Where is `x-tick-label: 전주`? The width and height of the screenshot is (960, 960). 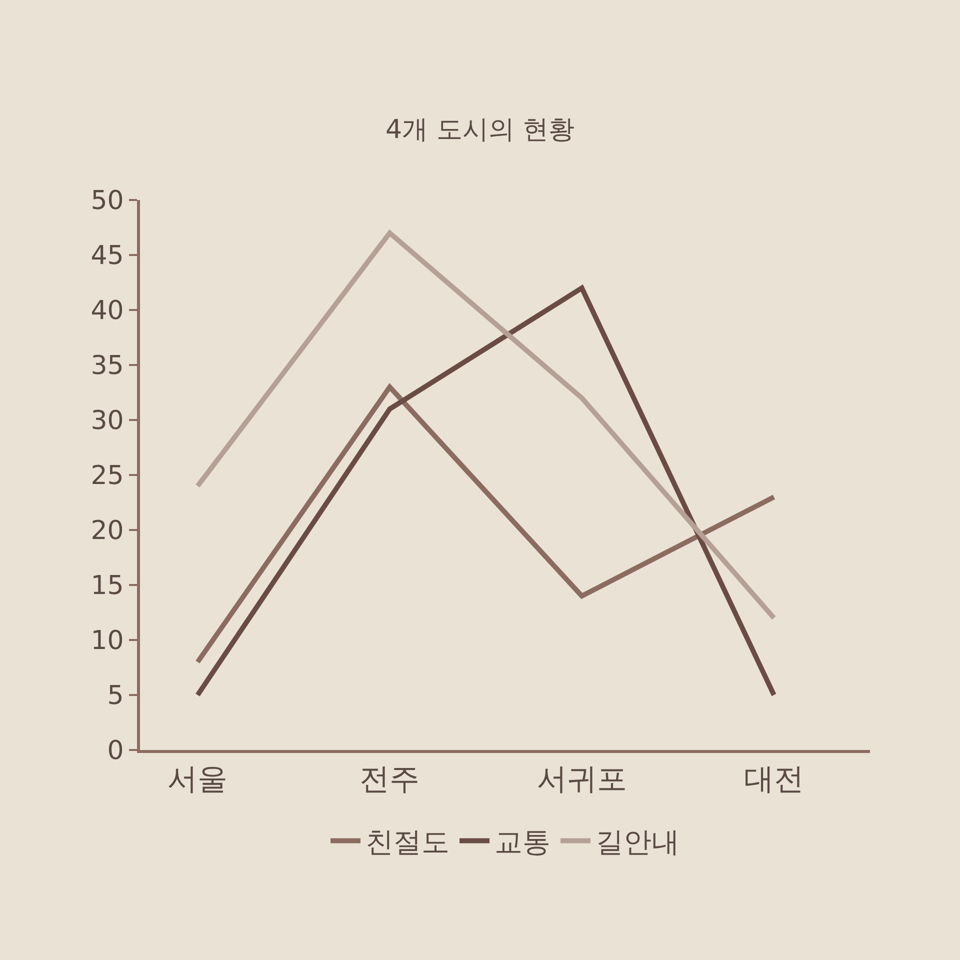
x-tick-label: 전주 is located at coordinates (390, 779).